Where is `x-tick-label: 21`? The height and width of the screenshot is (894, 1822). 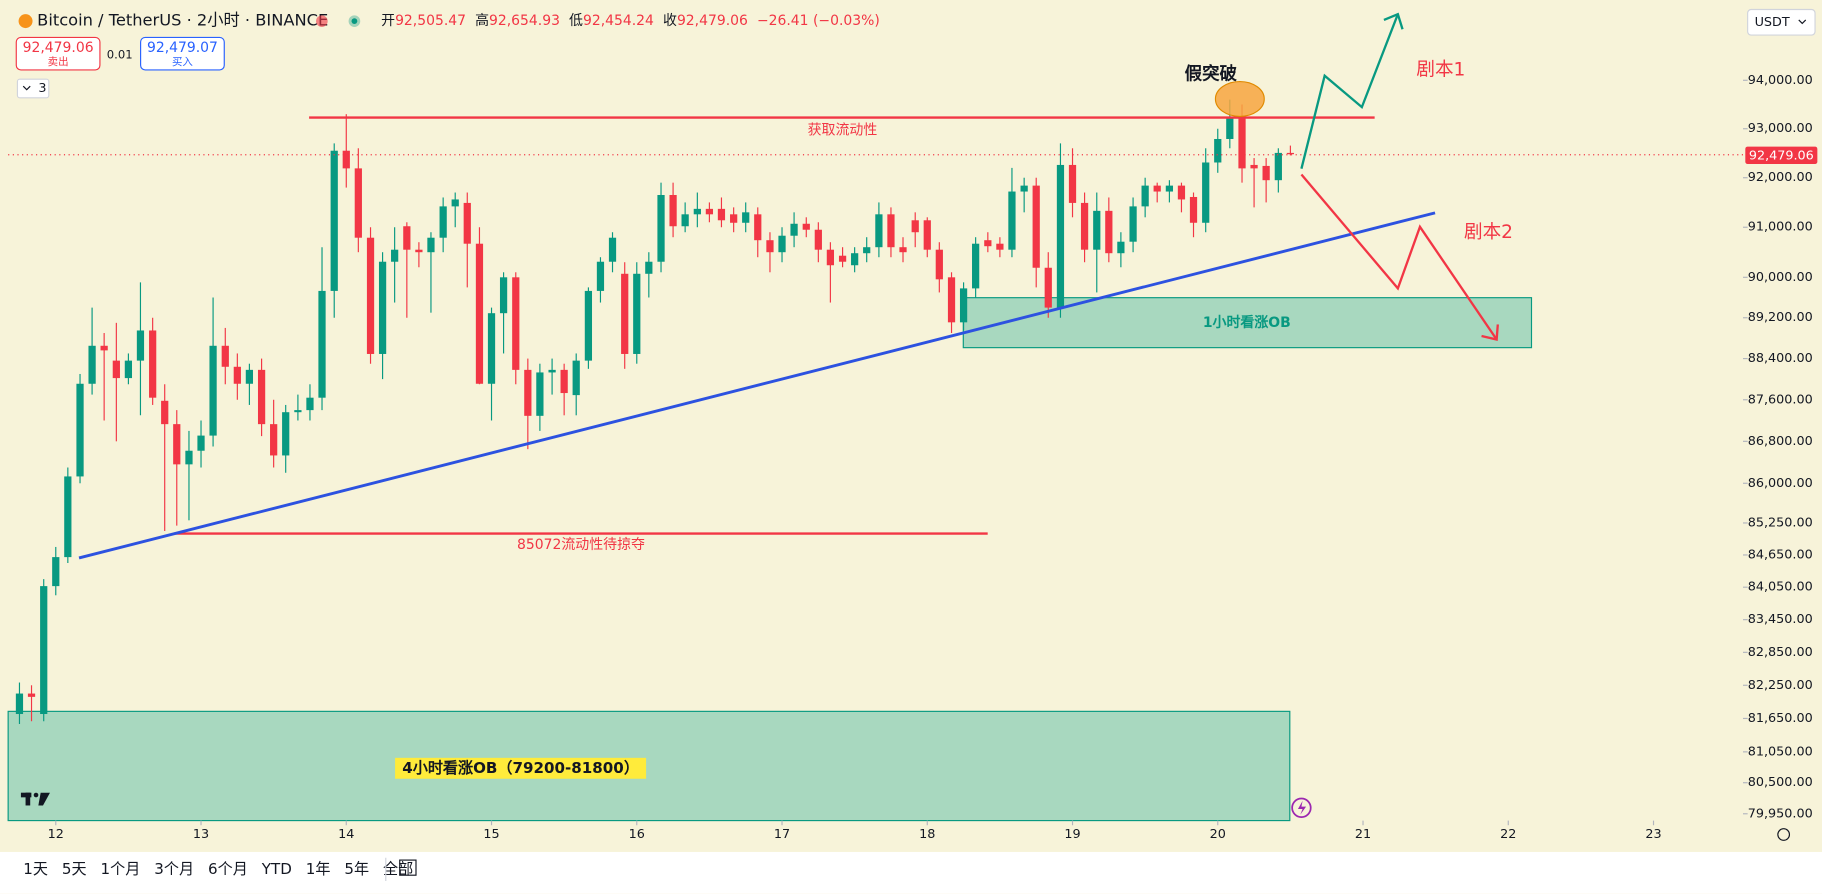
x-tick-label: 21 is located at coordinates (1363, 834).